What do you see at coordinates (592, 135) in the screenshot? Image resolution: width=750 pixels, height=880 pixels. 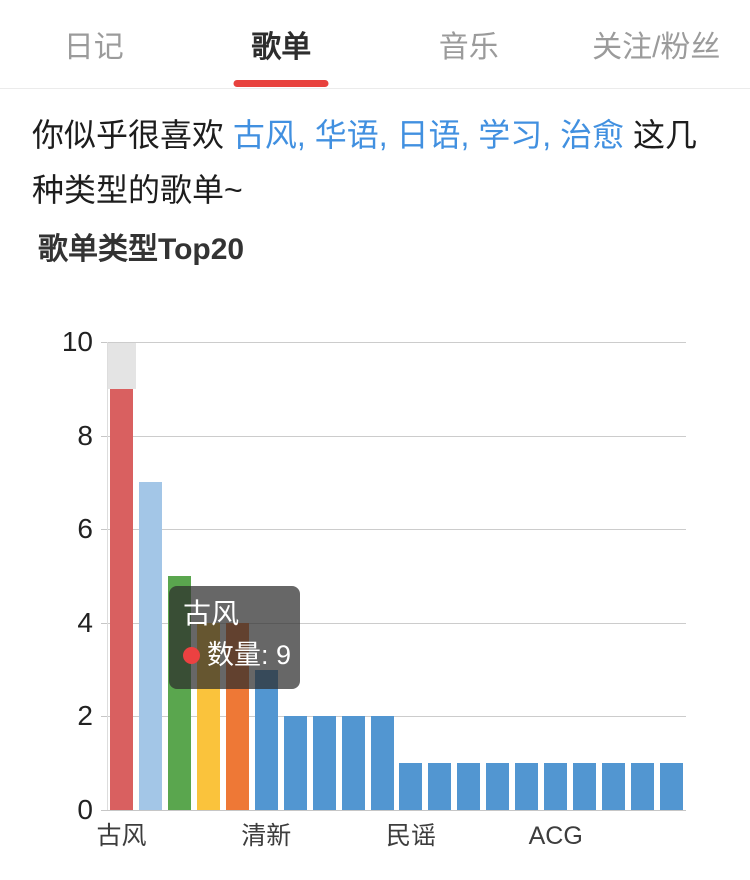 I see `tag-link: 治愈` at bounding box center [592, 135].